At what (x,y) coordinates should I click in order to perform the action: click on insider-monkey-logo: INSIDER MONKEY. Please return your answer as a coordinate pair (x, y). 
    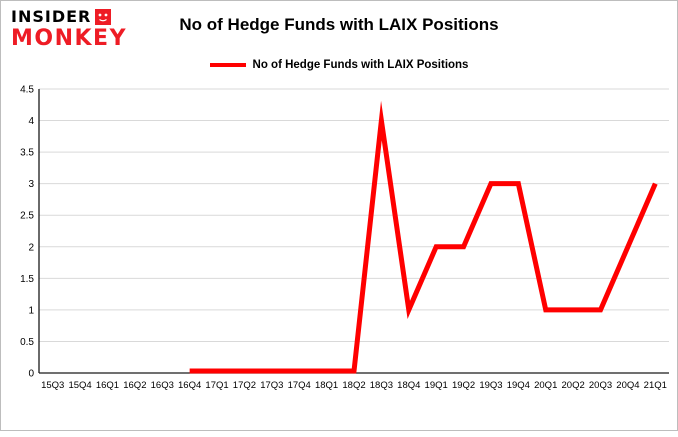
    Looking at the image, I should click on (69, 29).